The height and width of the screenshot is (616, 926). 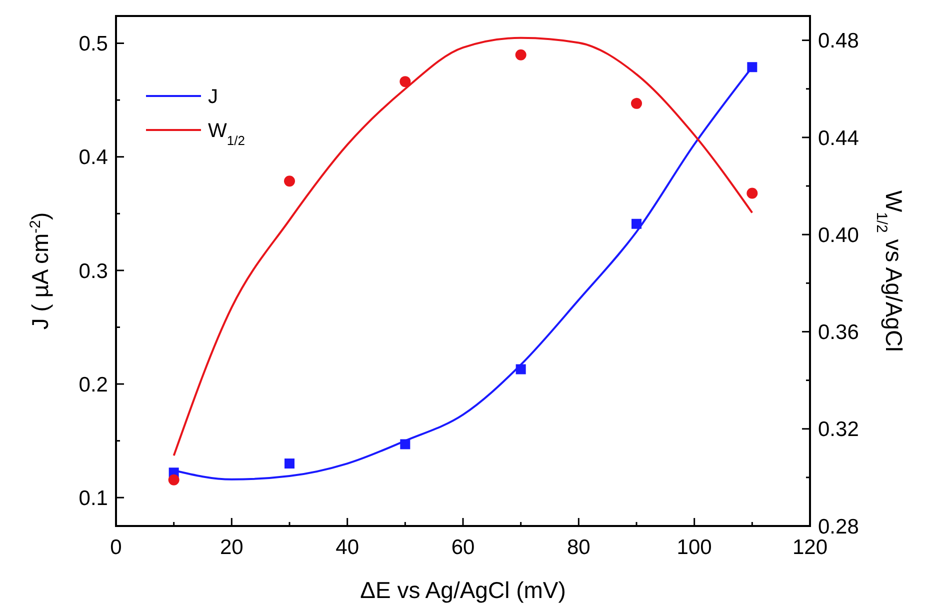 I want to click on x-tick-label: 40, so click(x=348, y=547).